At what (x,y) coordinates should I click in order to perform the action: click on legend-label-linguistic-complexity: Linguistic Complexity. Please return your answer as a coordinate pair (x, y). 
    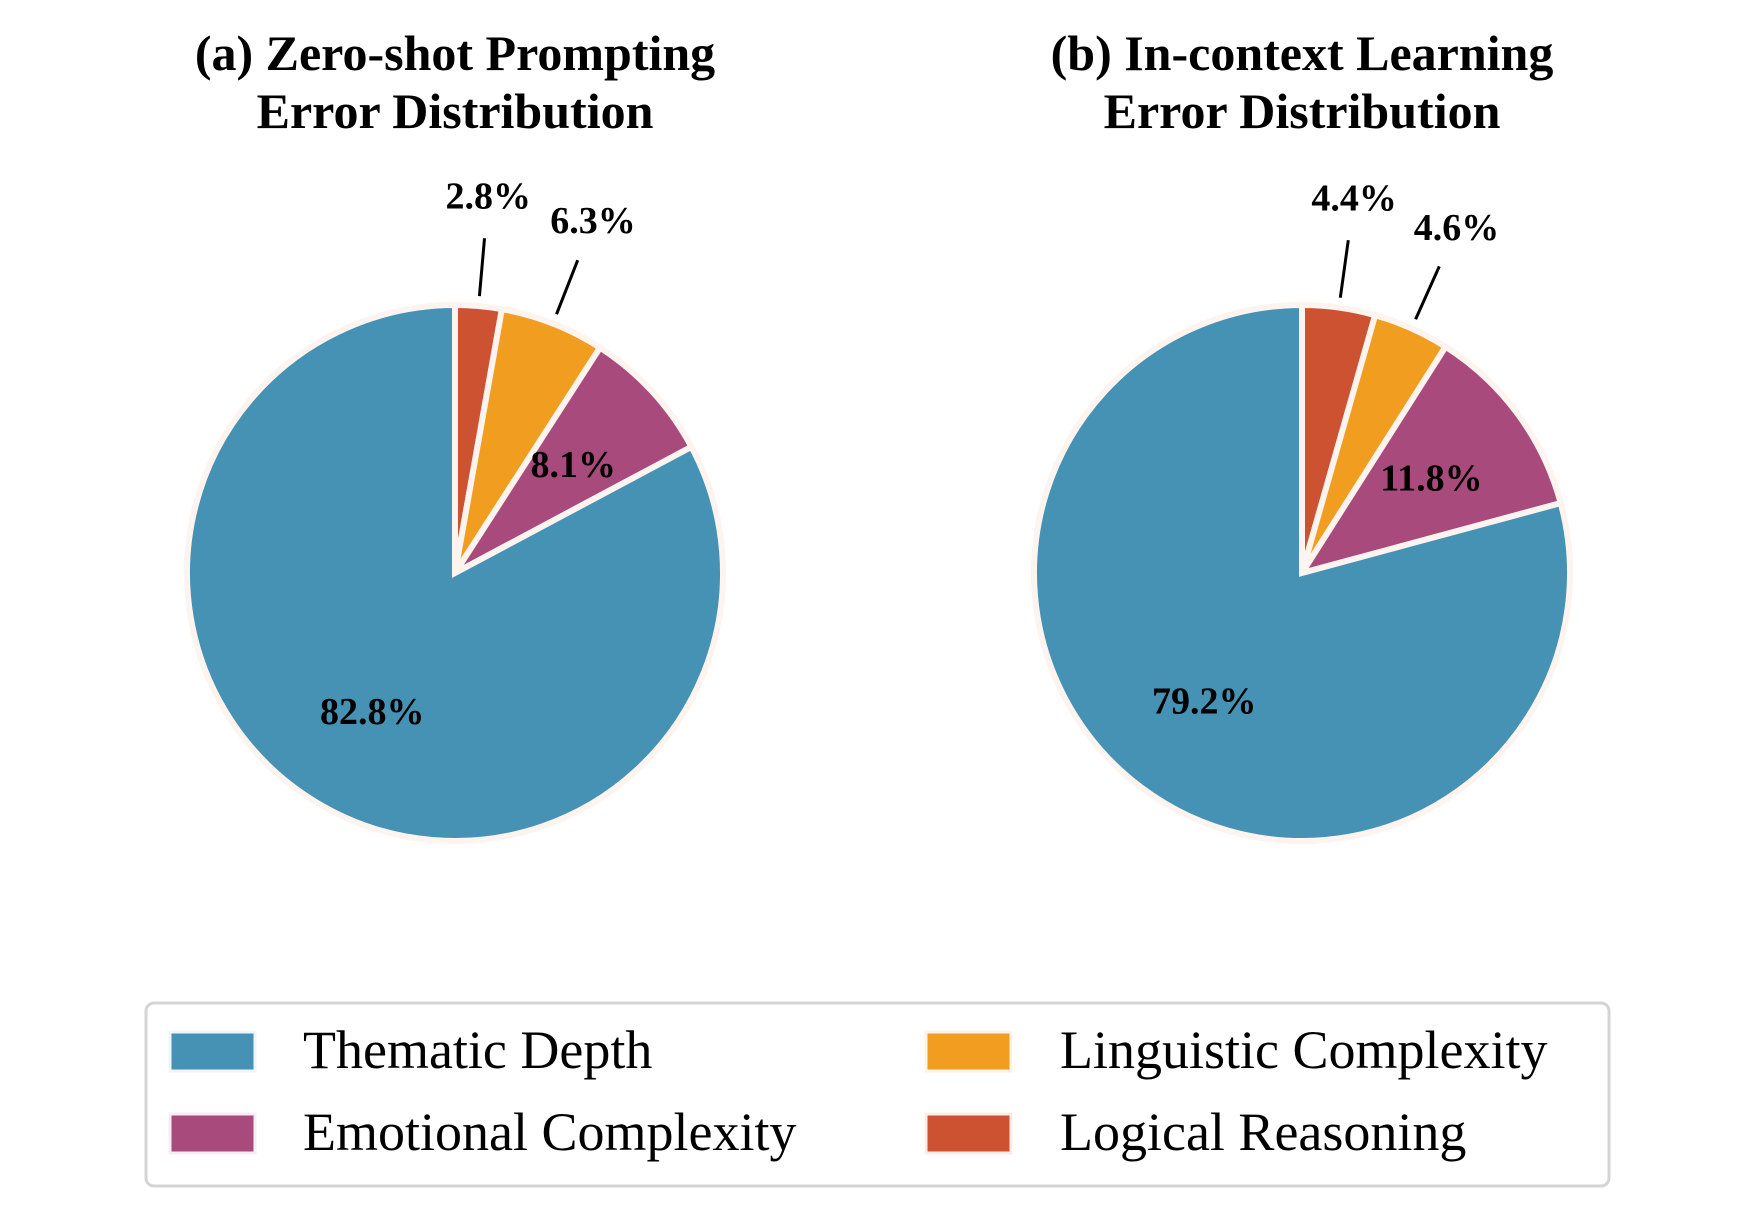
    Looking at the image, I should click on (1303, 1050).